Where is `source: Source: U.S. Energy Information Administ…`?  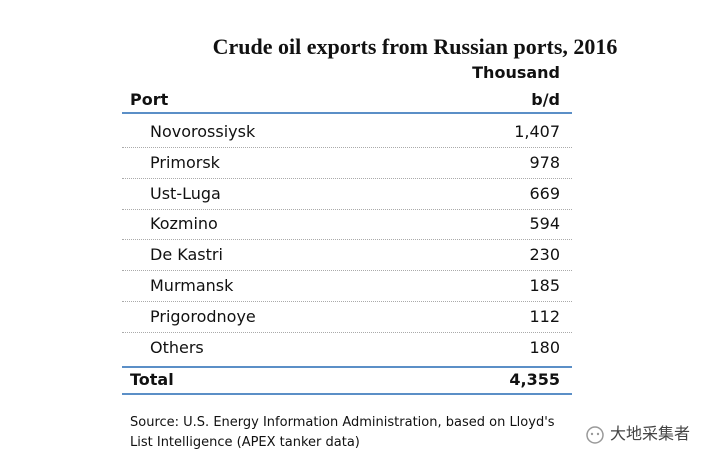
source: Source: U.S. Energy Information Administ… is located at coordinates (342, 422).